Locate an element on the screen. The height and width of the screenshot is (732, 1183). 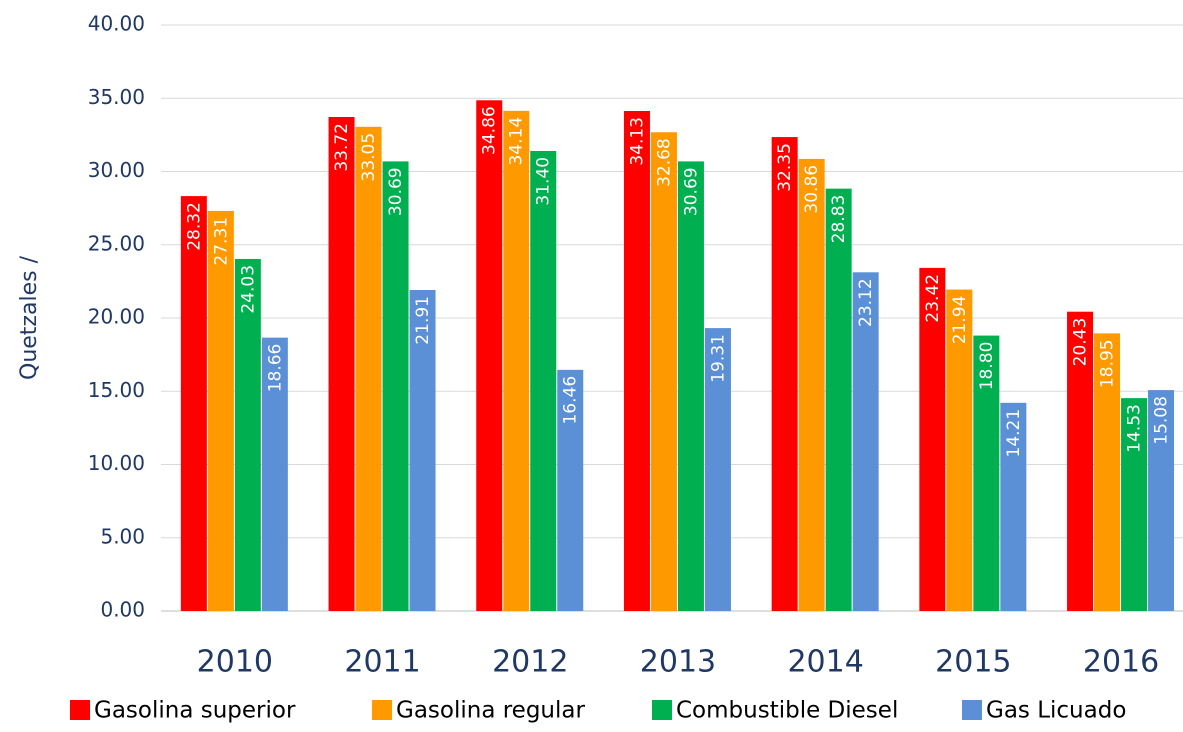
data-label: 19.31 is located at coordinates (718, 358).